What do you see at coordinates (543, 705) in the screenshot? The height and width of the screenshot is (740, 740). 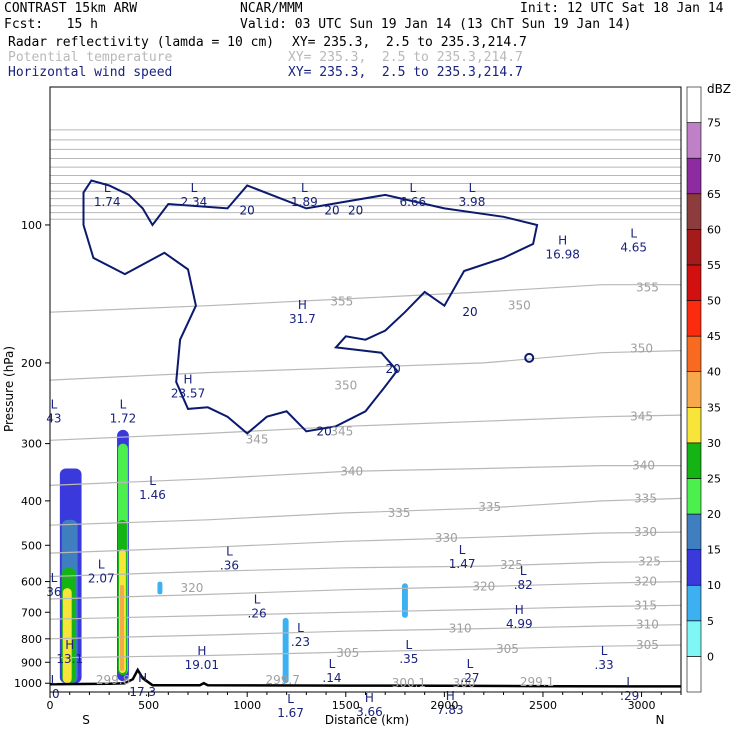 I see `x-tick-label: 2500` at bounding box center [543, 705].